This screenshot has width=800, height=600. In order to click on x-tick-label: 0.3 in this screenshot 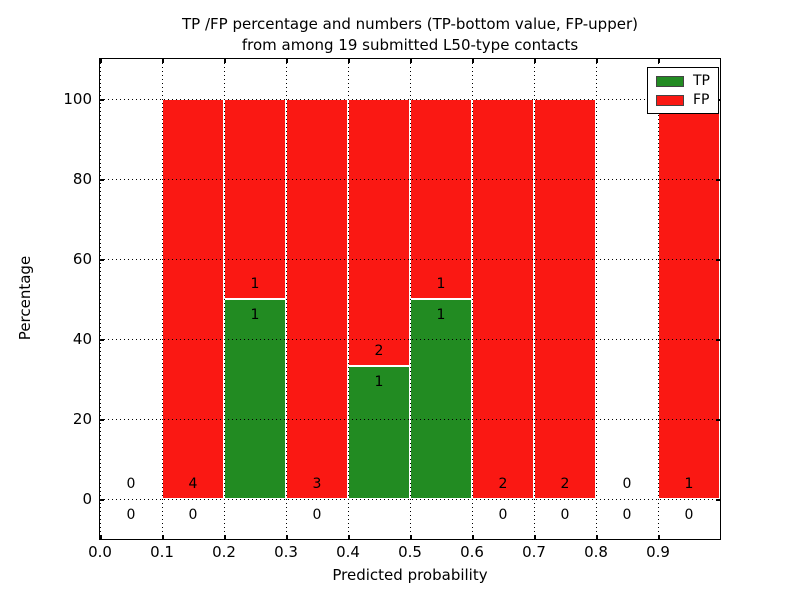, I will do `click(286, 552)`.